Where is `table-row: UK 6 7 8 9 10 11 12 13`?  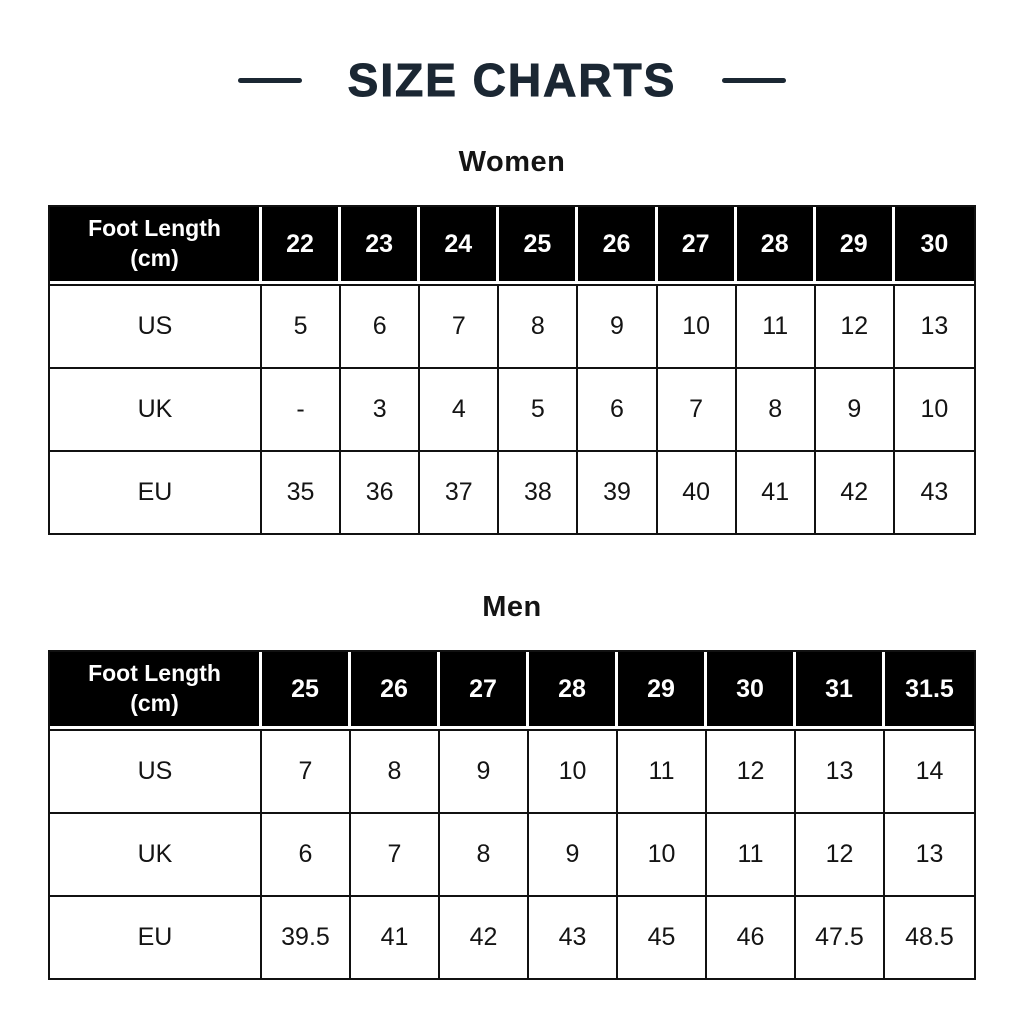 table-row: UK 6 7 8 9 10 11 12 13 is located at coordinates (512, 854).